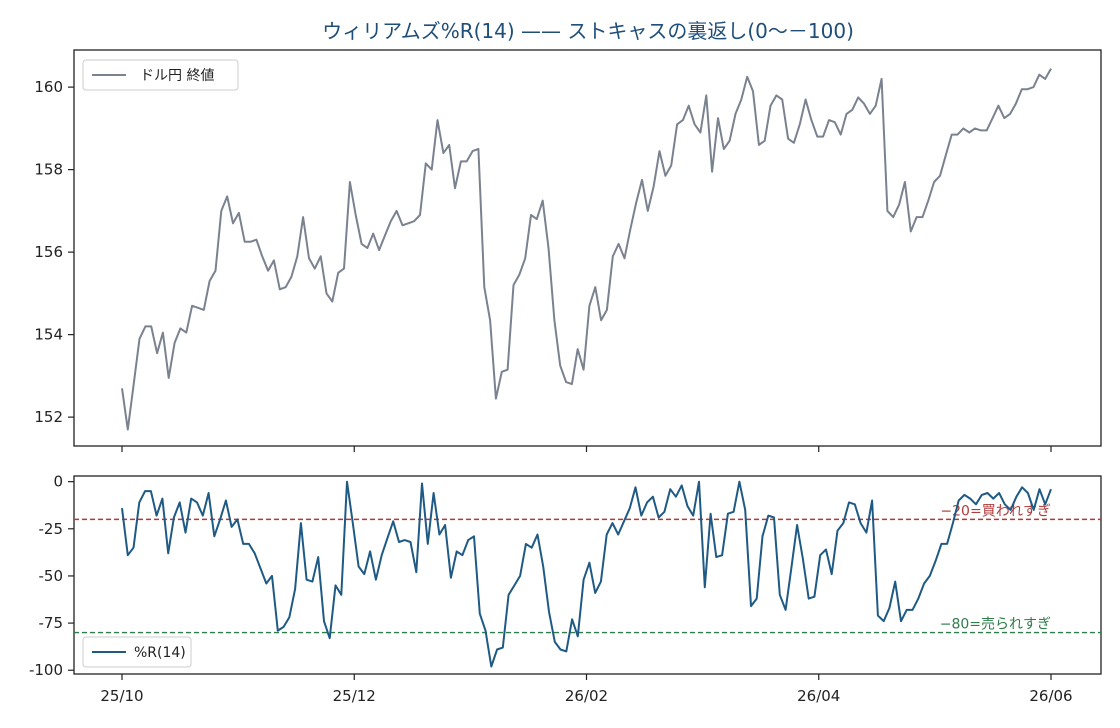  I want to click on price-y-axis: 152 154 156 158 160, so click(54, 252).